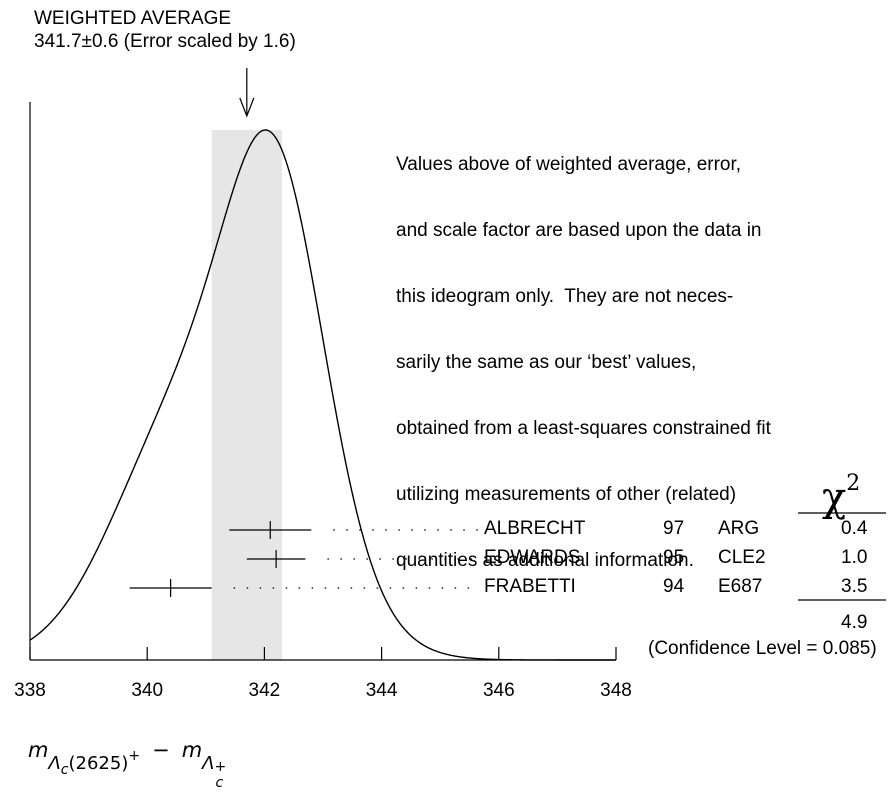  Describe the element at coordinates (546, 362) in the screenshot. I see `note-line: sarily the same as our ‘best’ values,` at that location.